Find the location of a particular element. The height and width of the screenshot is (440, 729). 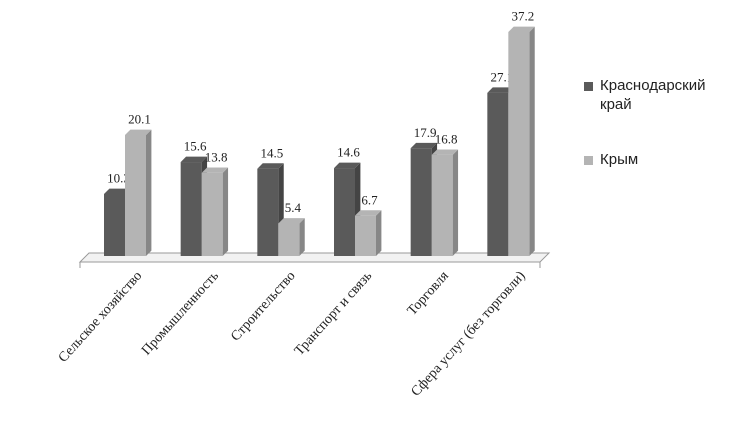

chart-floor is located at coordinates (314, 257).